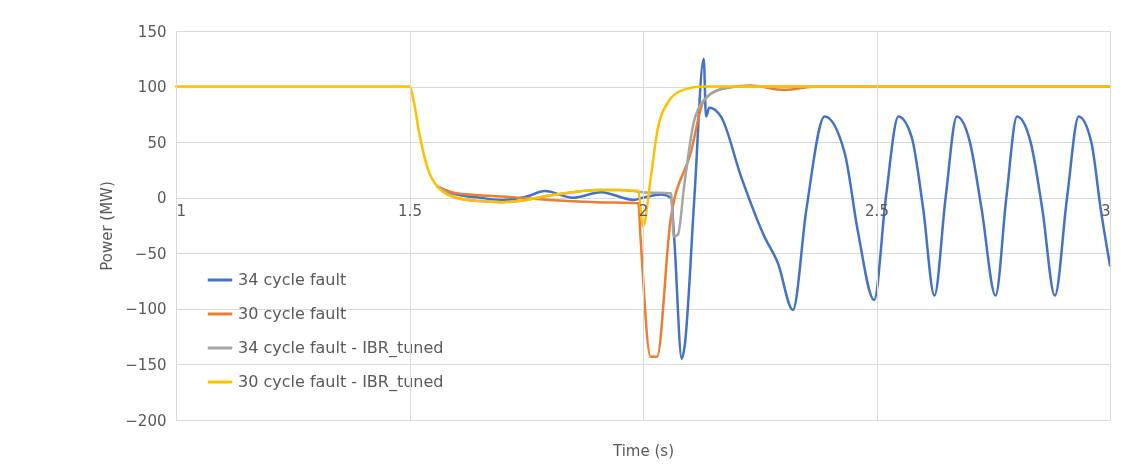  Describe the element at coordinates (410, 211) in the screenshot. I see `x-tick-label: 1.5` at that location.